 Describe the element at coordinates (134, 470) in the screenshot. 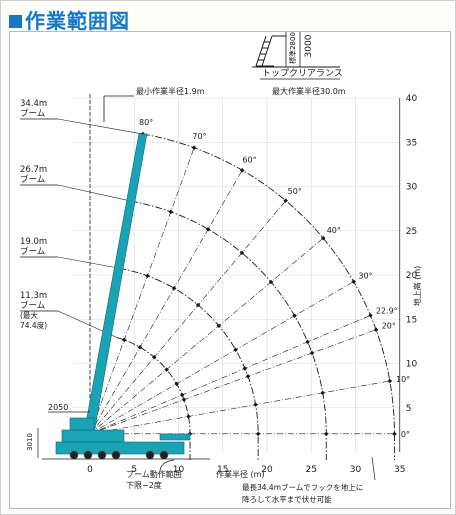

I see `x-tick-label: 5` at that location.